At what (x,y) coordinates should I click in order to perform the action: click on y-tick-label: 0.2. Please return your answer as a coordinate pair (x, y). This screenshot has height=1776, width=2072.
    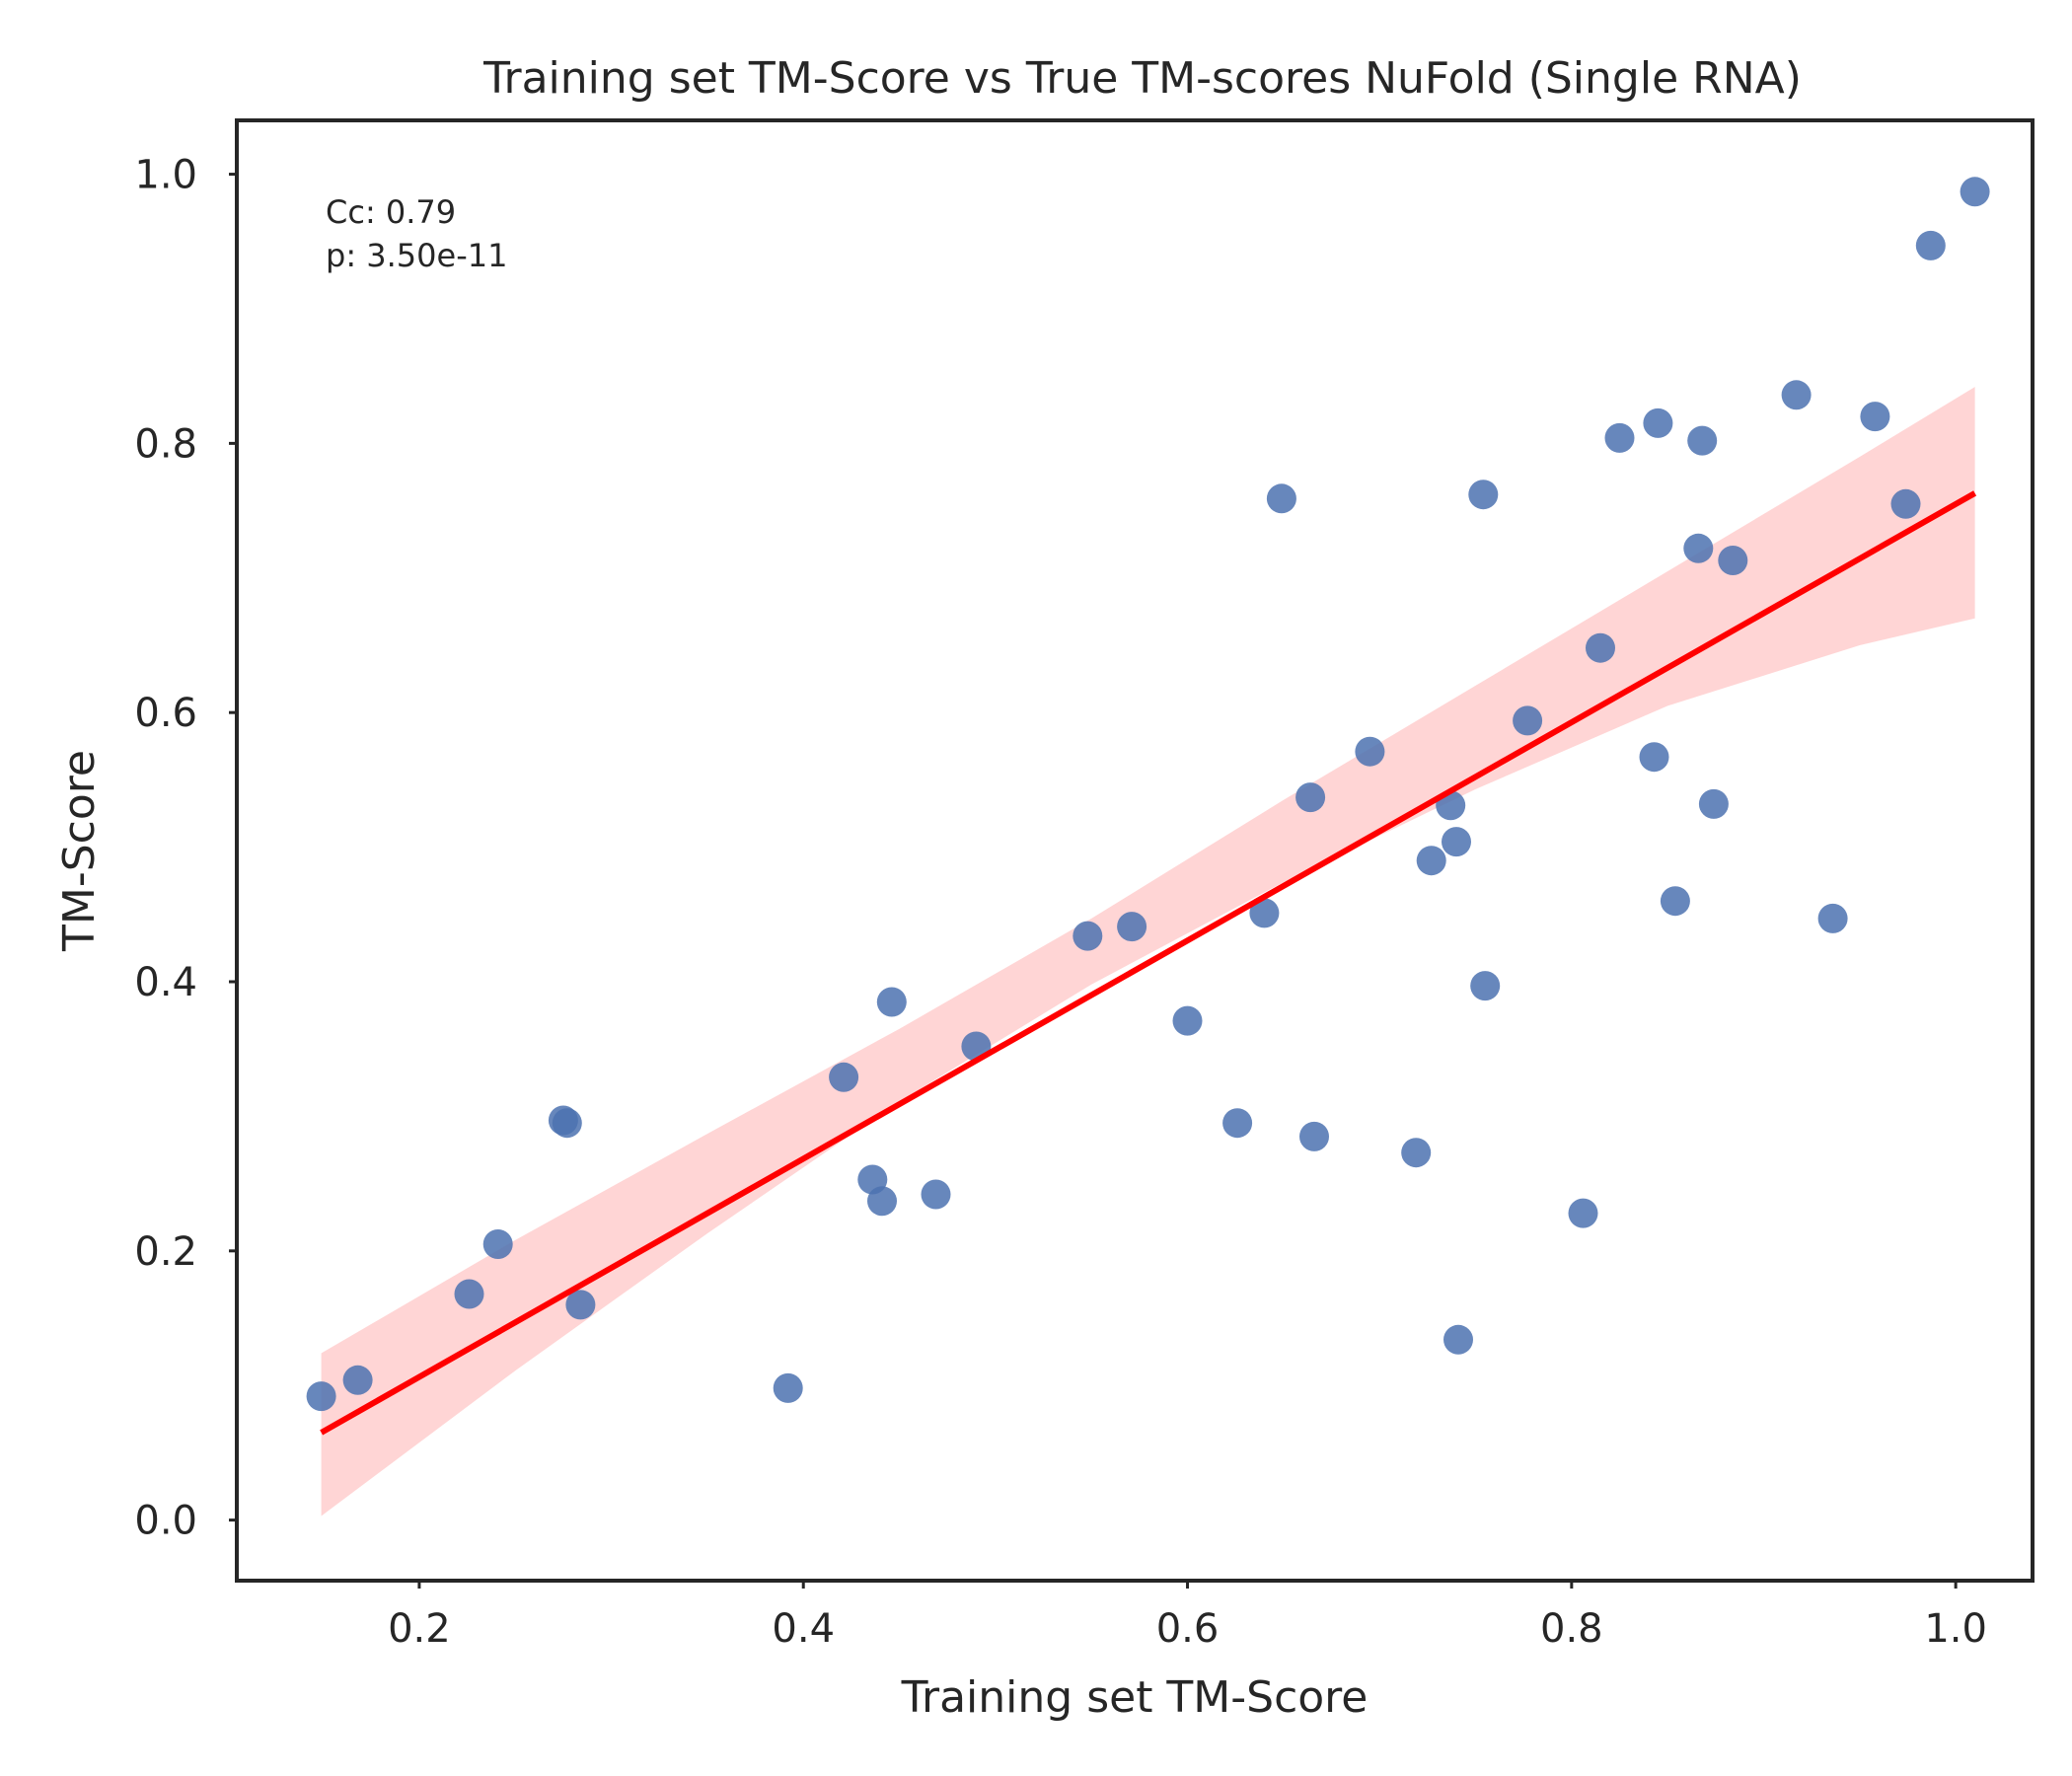
    Looking at the image, I should click on (166, 1252).